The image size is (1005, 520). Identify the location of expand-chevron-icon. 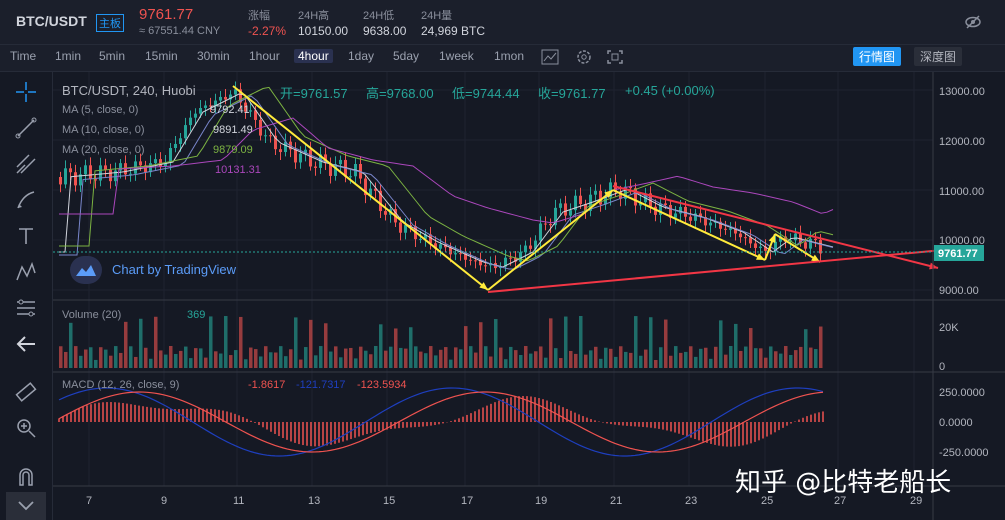
(26, 506).